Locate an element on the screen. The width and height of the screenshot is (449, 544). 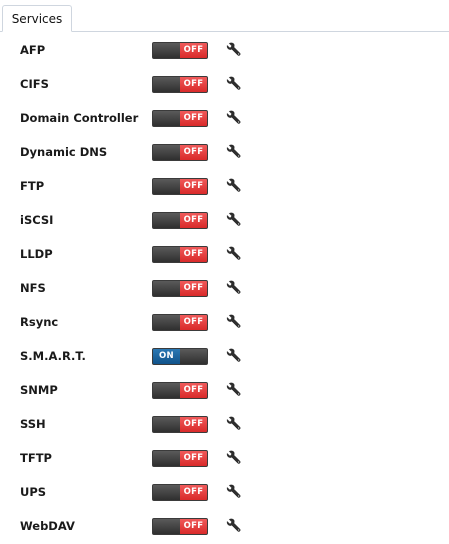
service-name: S.M.A.R.T. is located at coordinates (53, 356).